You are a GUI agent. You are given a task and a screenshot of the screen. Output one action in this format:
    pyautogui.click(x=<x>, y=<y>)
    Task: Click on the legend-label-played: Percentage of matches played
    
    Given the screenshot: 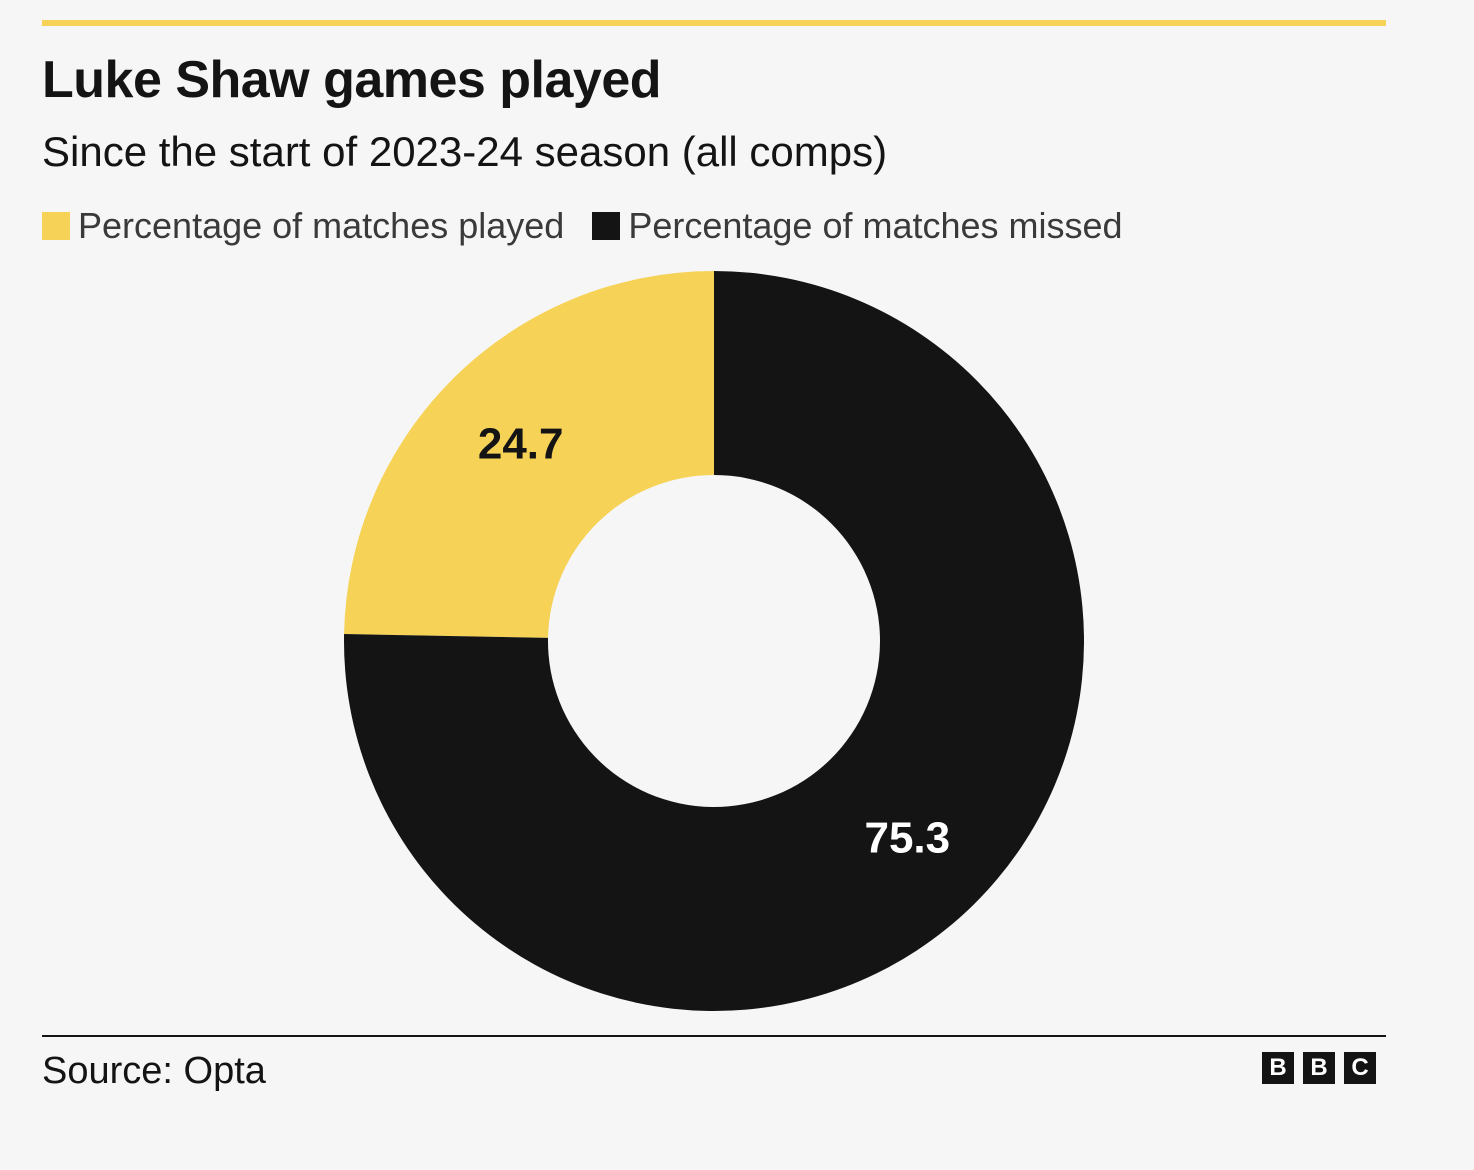 What is the action you would take?
    pyautogui.click(x=321, y=225)
    